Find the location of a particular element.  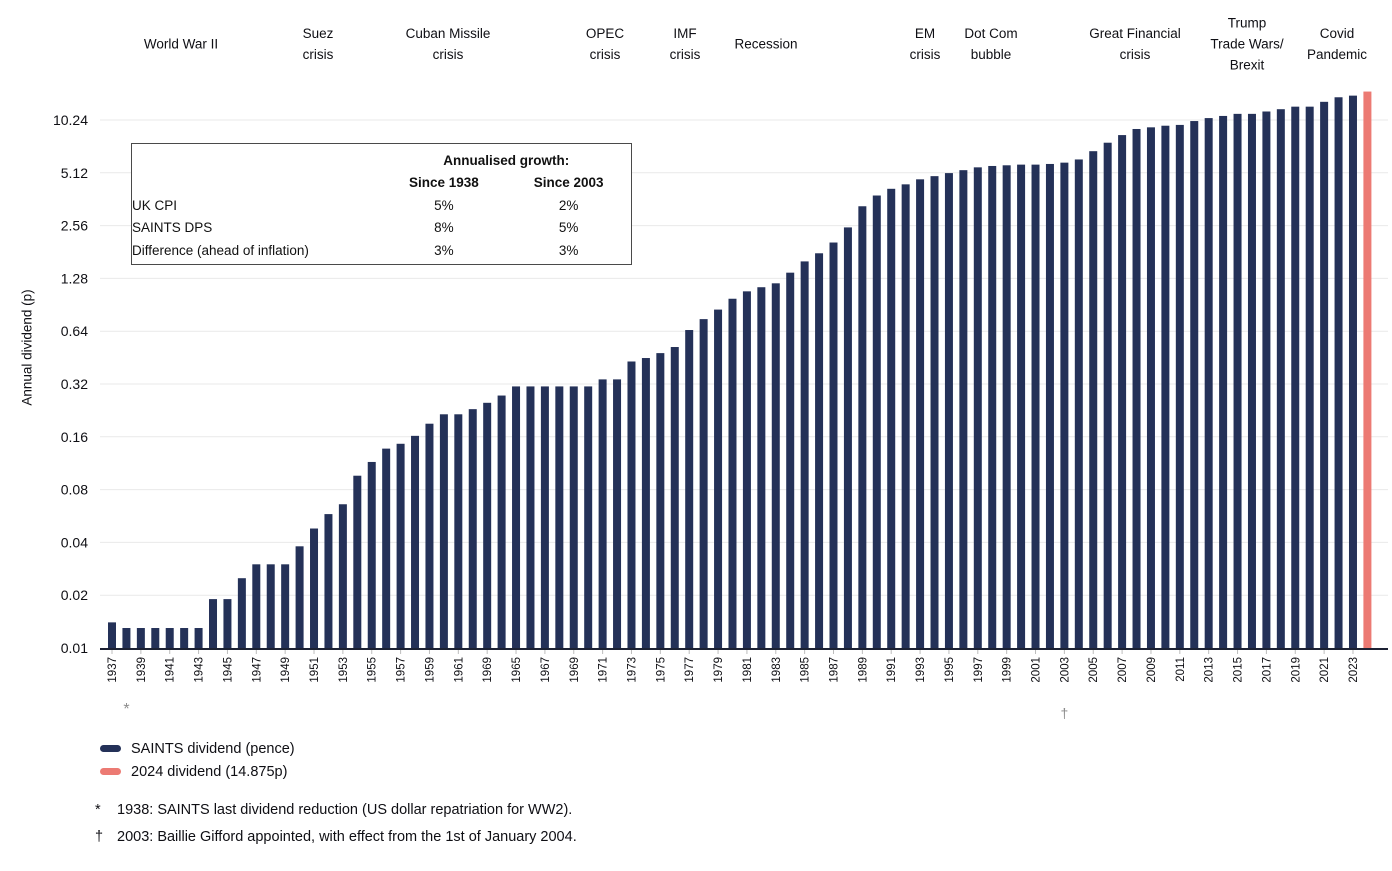

x-tick-label-1989: 1989 is located at coordinates (863, 670).